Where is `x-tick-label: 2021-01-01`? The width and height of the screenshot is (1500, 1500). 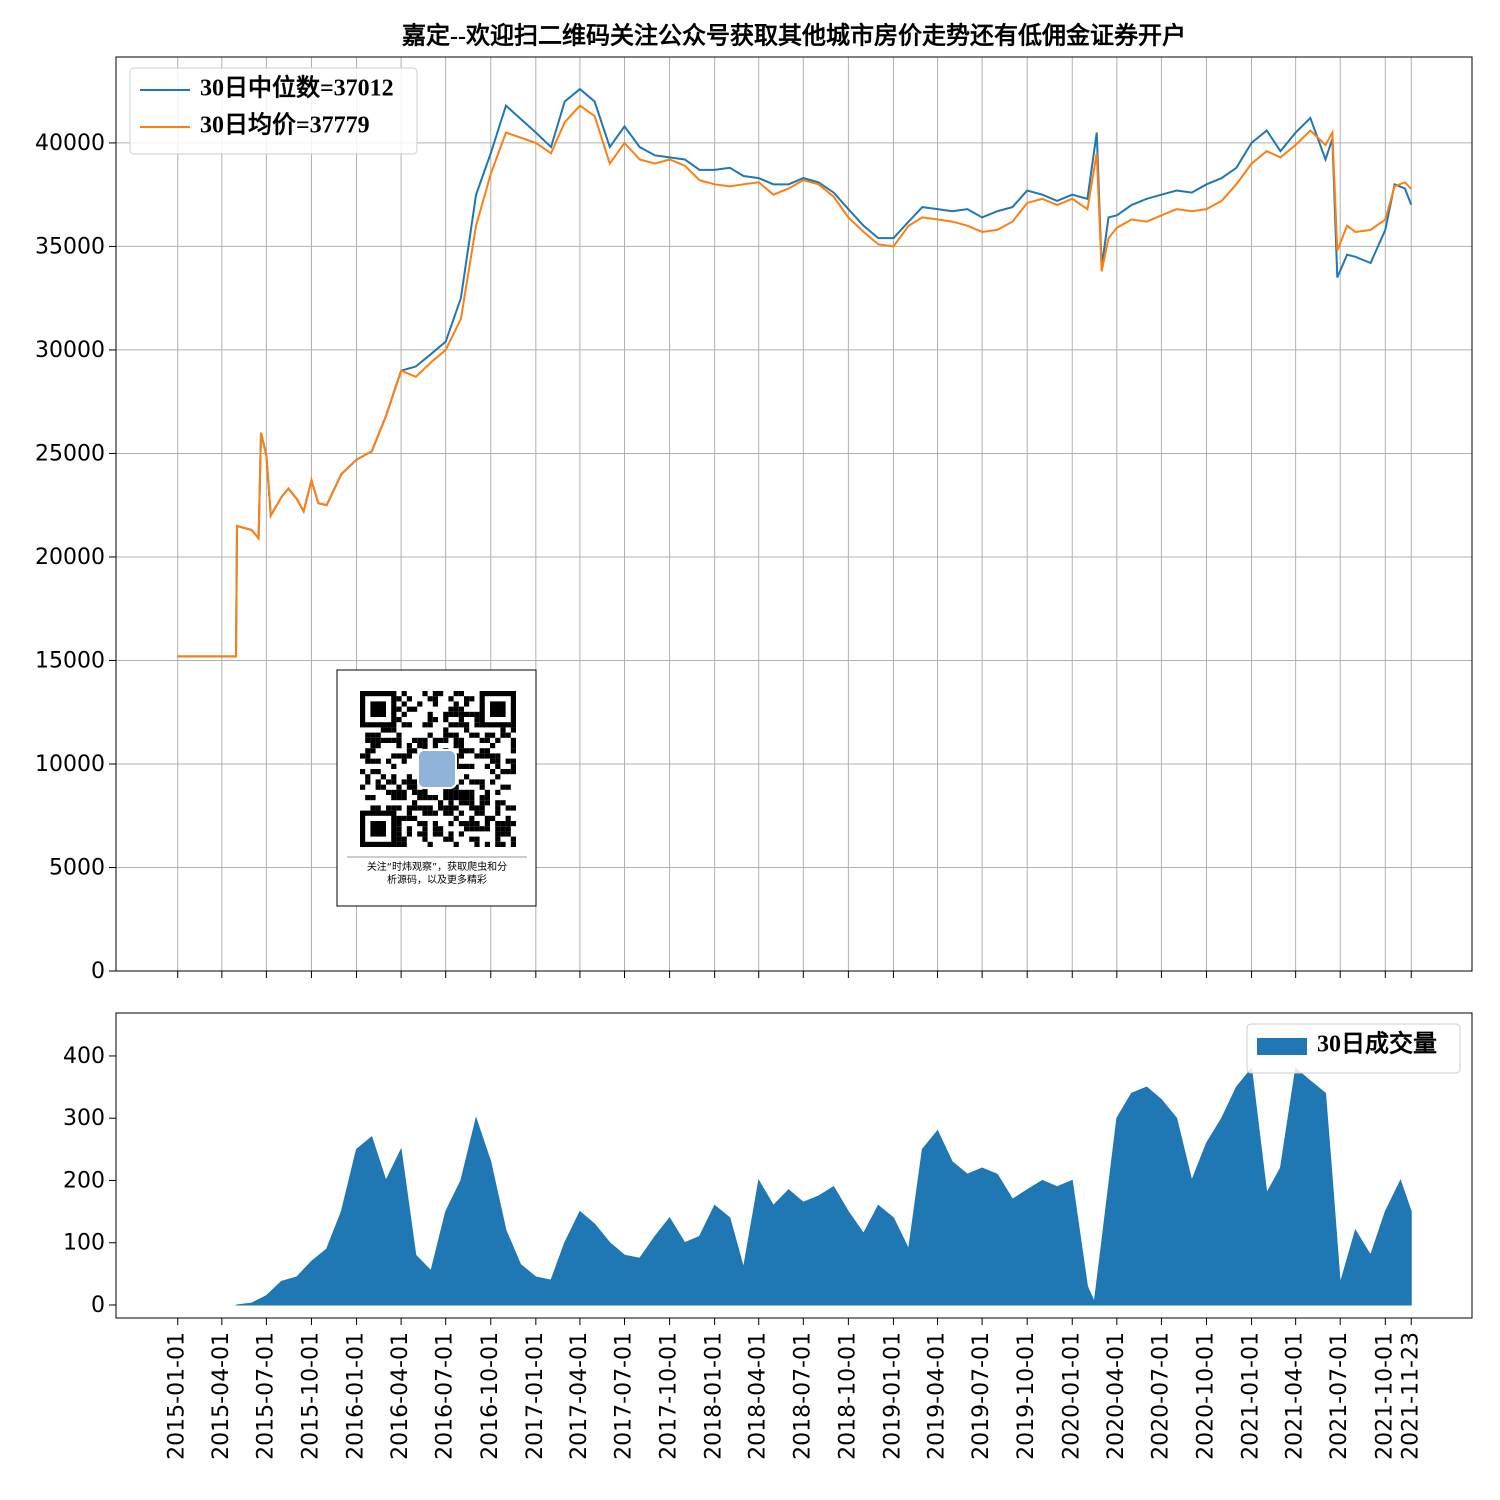
x-tick-label: 2021-01-01 is located at coordinates (1251, 1396).